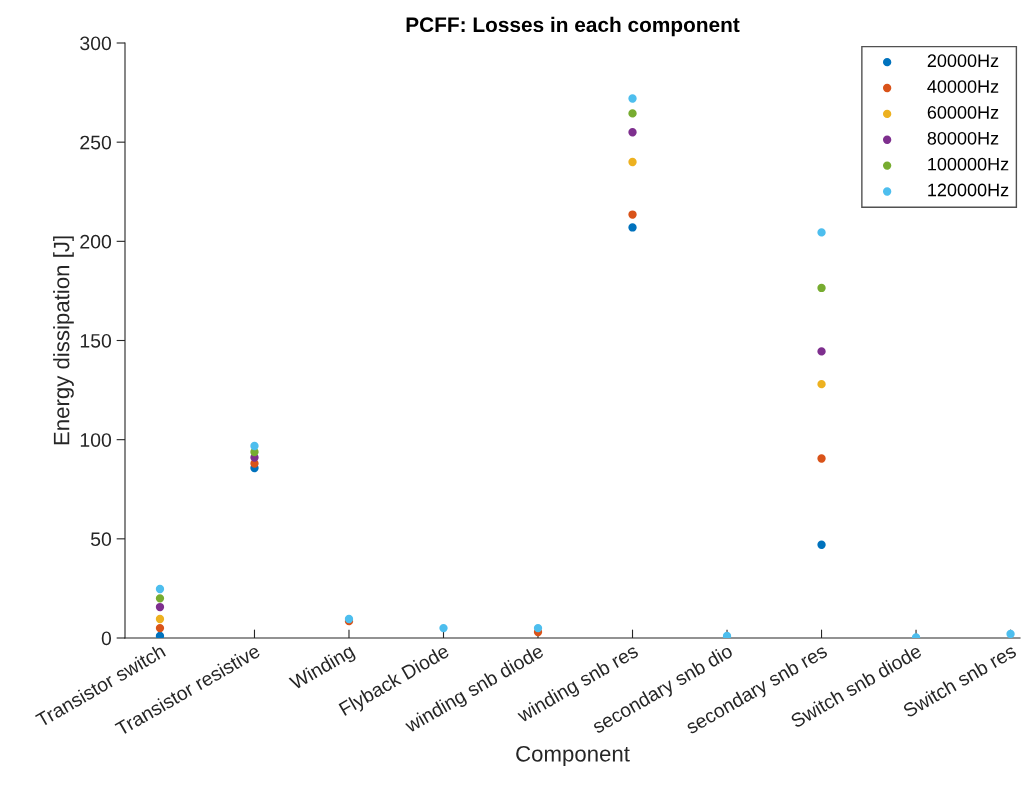 This screenshot has width=1025, height=812. I want to click on y-axis-title: Energy dissipation [J], so click(63, 340).